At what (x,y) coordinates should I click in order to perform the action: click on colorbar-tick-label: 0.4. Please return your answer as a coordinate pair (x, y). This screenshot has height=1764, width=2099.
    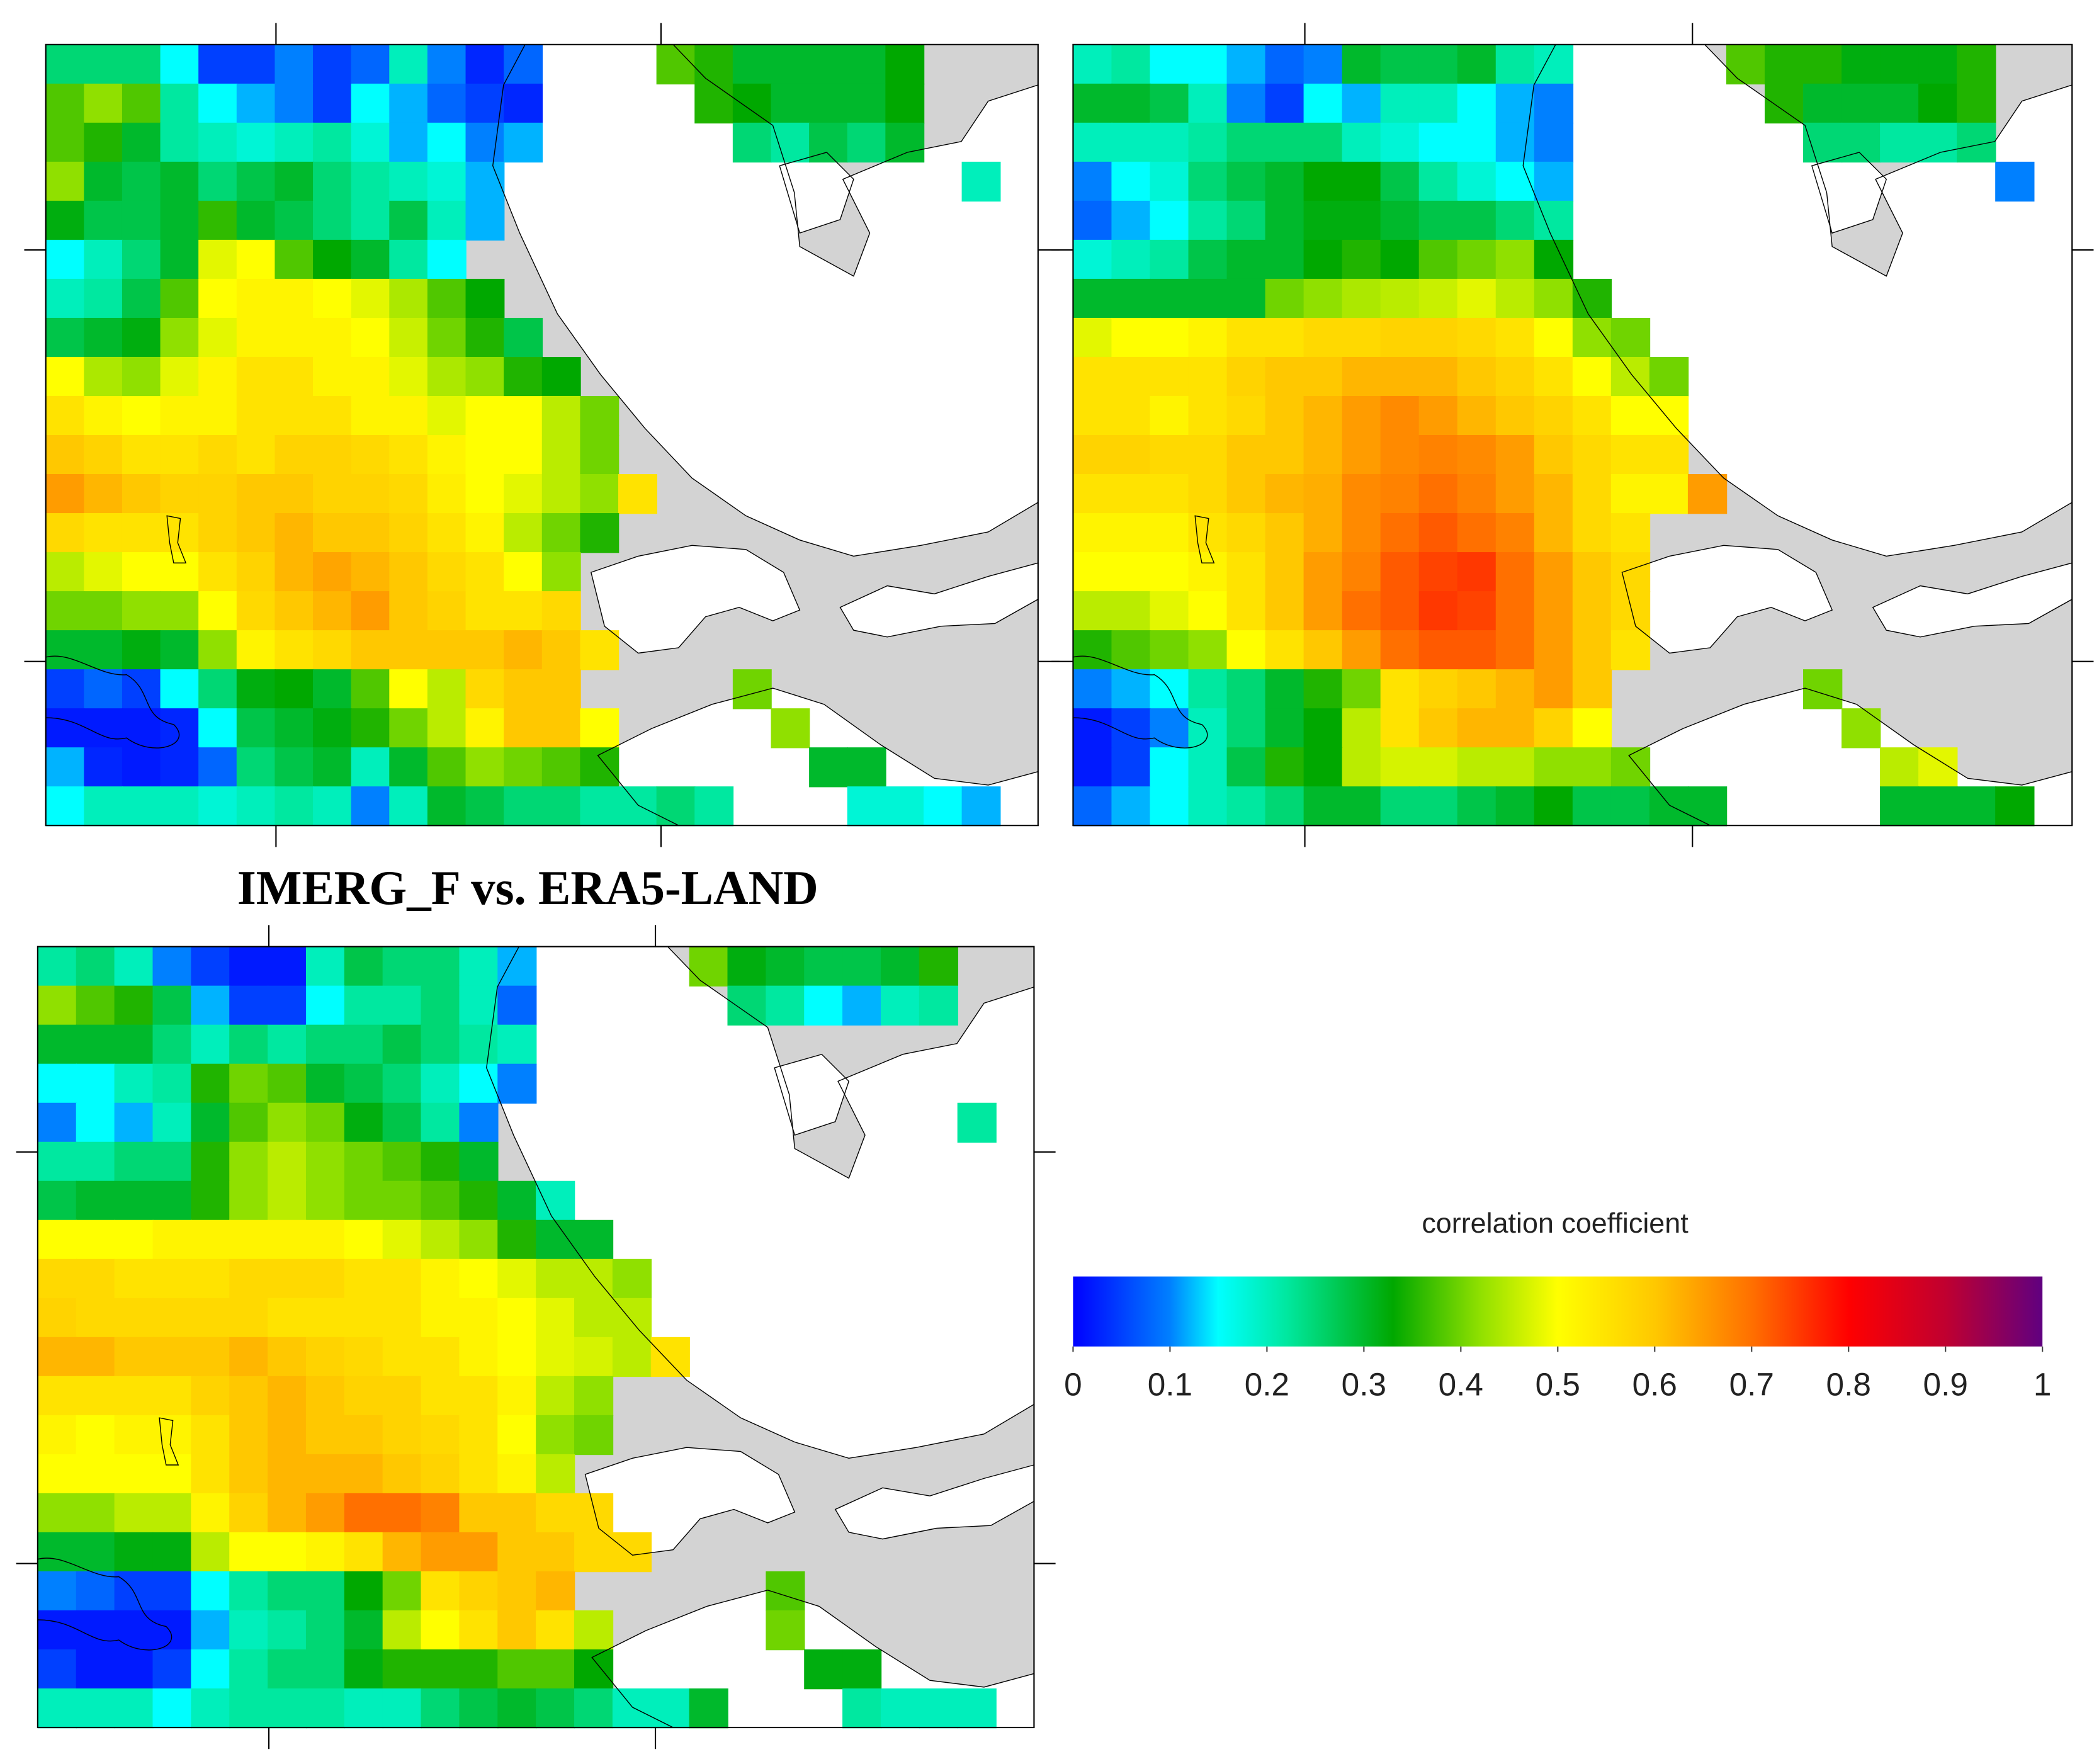
    Looking at the image, I should click on (1461, 1385).